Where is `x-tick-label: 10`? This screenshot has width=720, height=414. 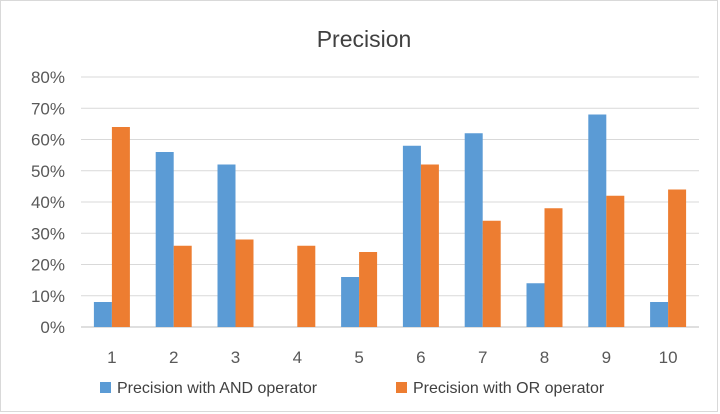
x-tick-label: 10 is located at coordinates (668, 357).